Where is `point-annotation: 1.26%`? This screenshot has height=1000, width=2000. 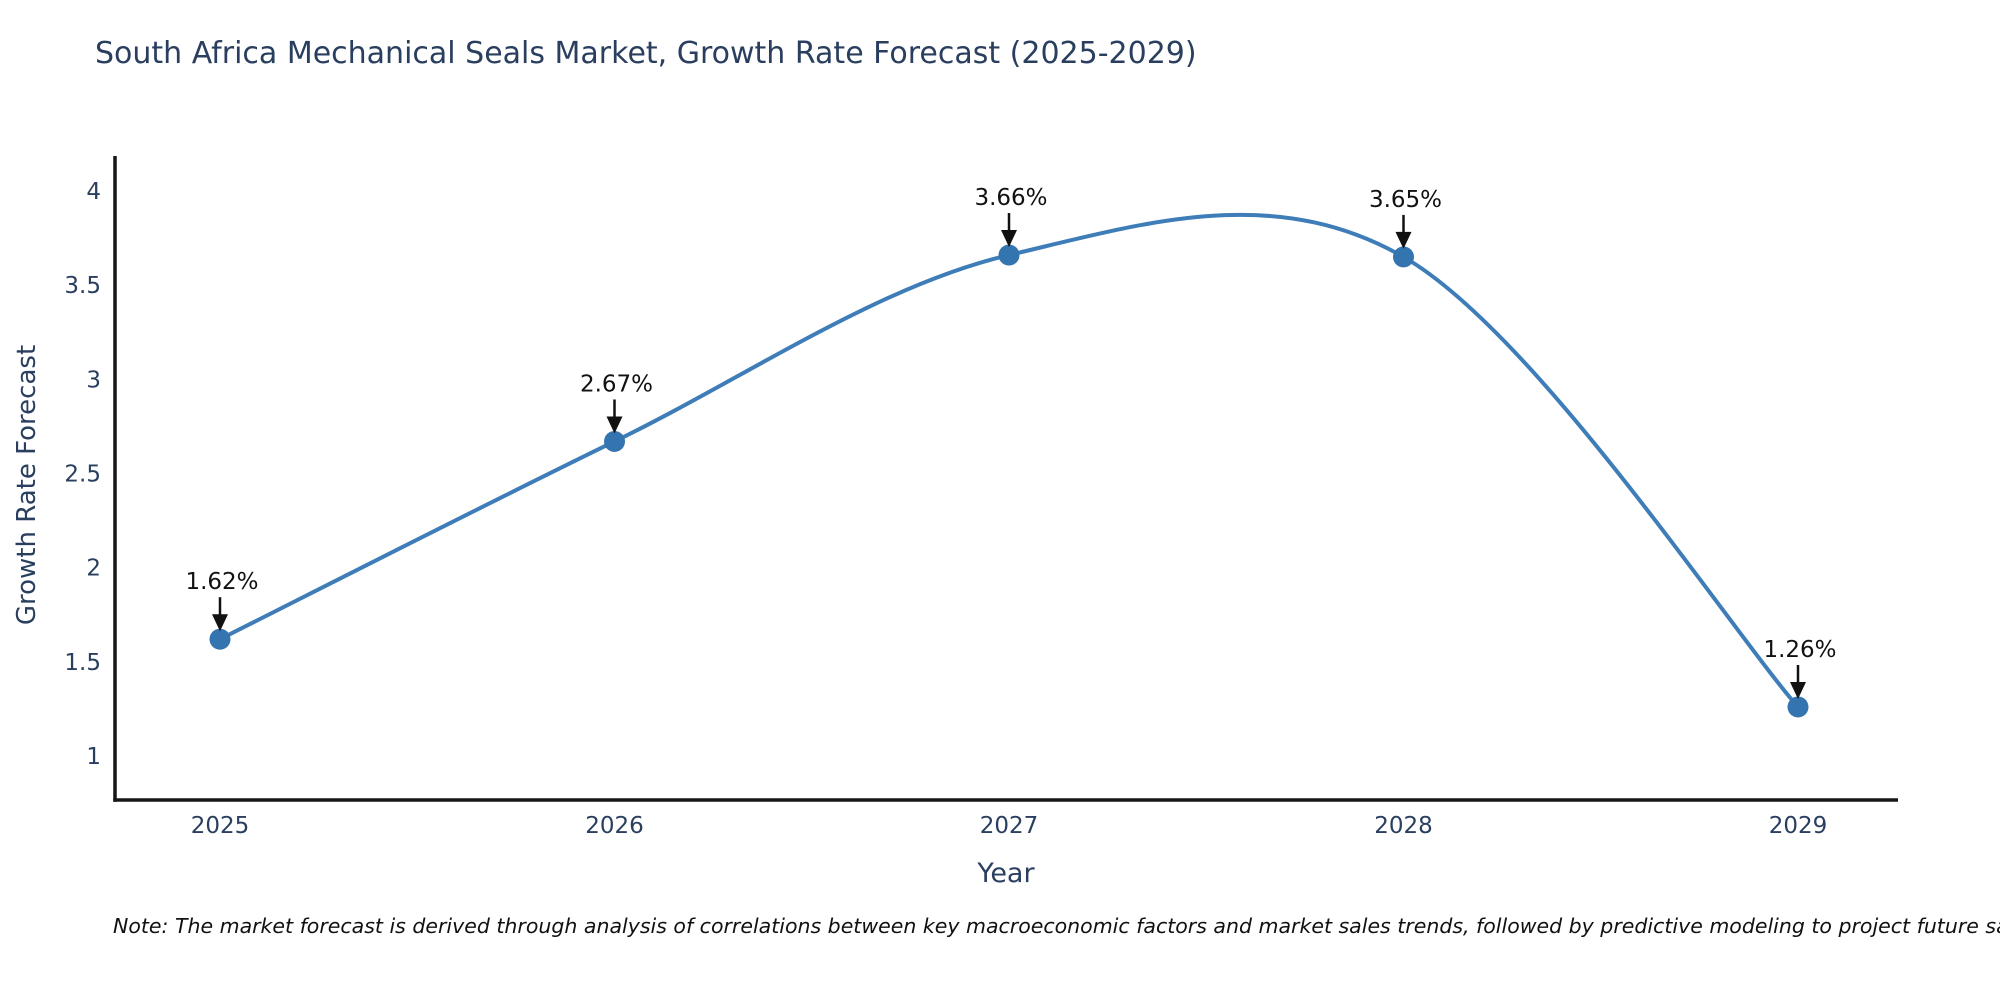
point-annotation: 1.26% is located at coordinates (1799, 650).